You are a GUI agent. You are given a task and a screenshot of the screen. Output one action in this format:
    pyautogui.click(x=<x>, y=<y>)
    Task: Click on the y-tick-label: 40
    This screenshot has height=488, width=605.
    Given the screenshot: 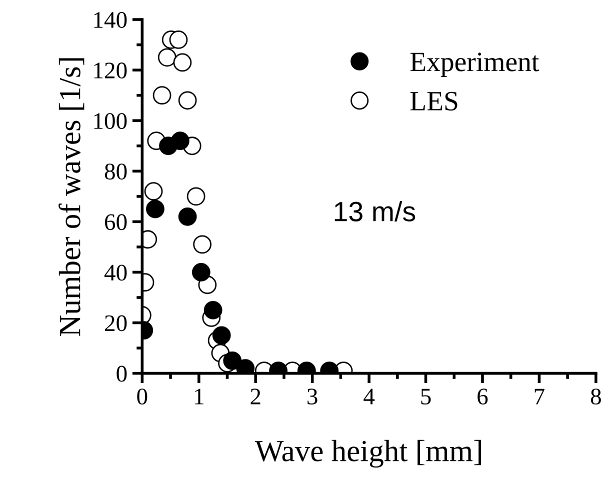 What is the action you would take?
    pyautogui.click(x=115, y=272)
    